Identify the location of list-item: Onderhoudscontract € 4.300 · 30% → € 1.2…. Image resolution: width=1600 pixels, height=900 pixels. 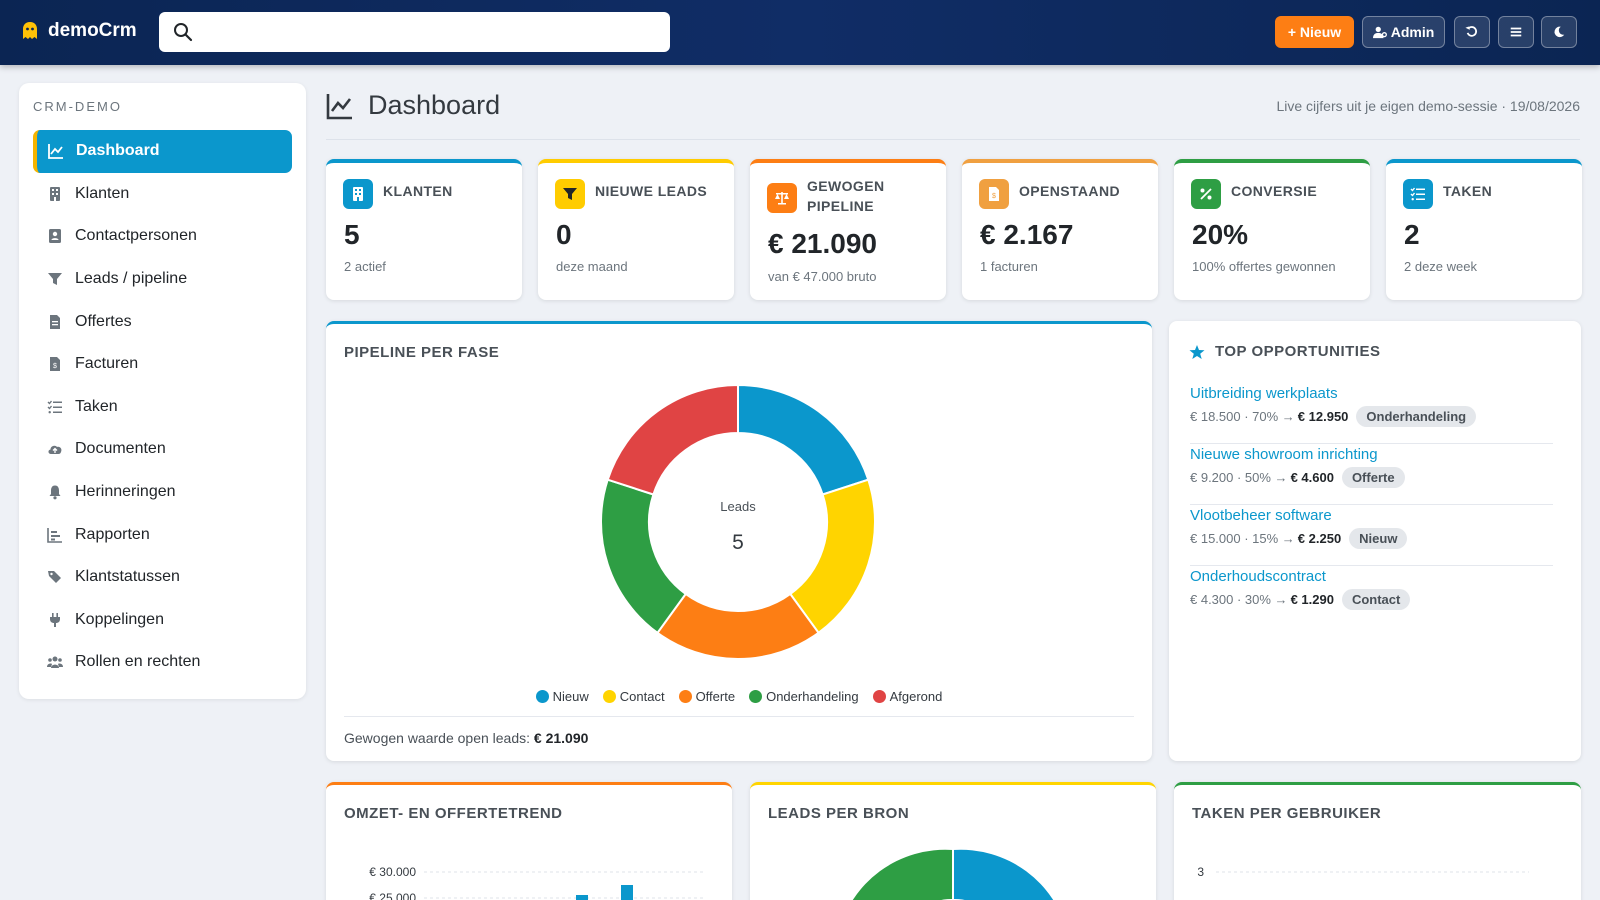
(1371, 596).